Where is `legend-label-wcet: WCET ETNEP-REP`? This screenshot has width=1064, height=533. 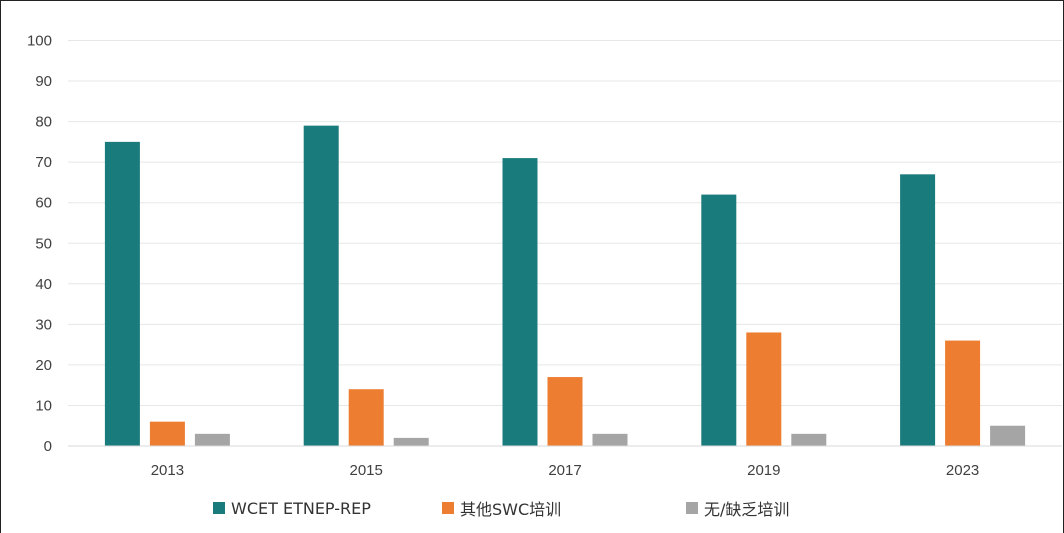
legend-label-wcet: WCET ETNEP-REP is located at coordinates (301, 508).